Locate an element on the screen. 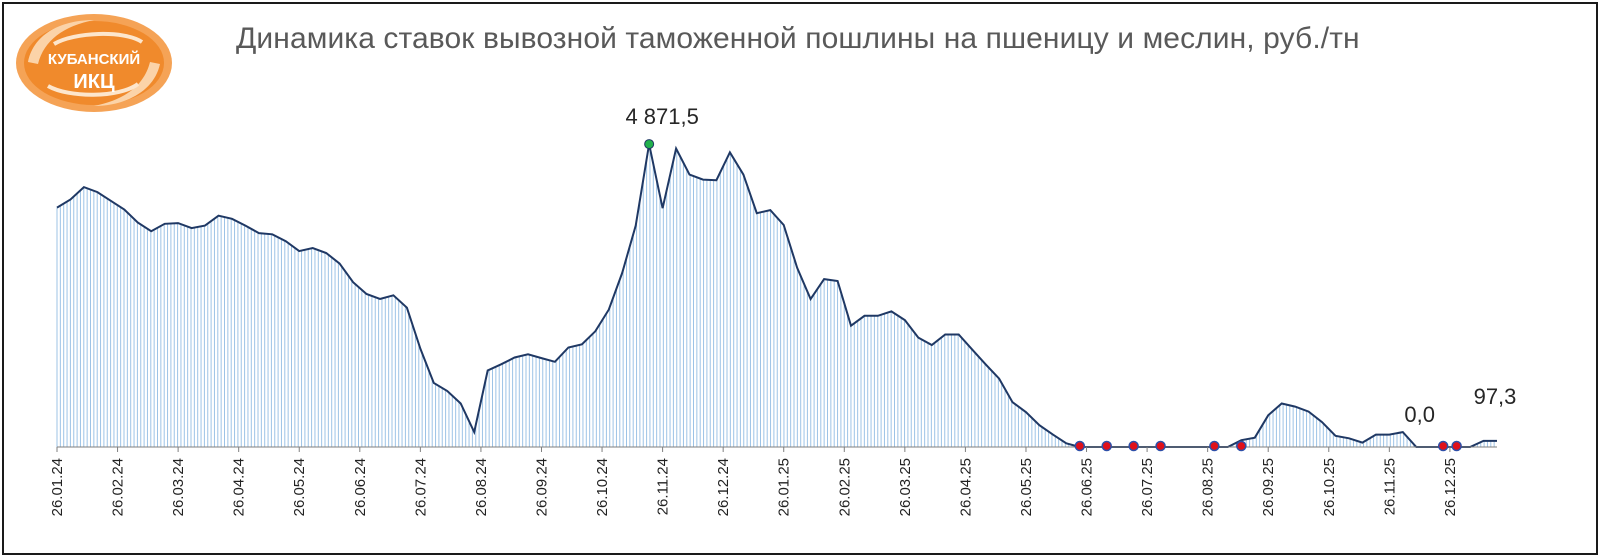 The width and height of the screenshot is (1602, 559). x-tick-label: 26.12.24 is located at coordinates (723, 487).